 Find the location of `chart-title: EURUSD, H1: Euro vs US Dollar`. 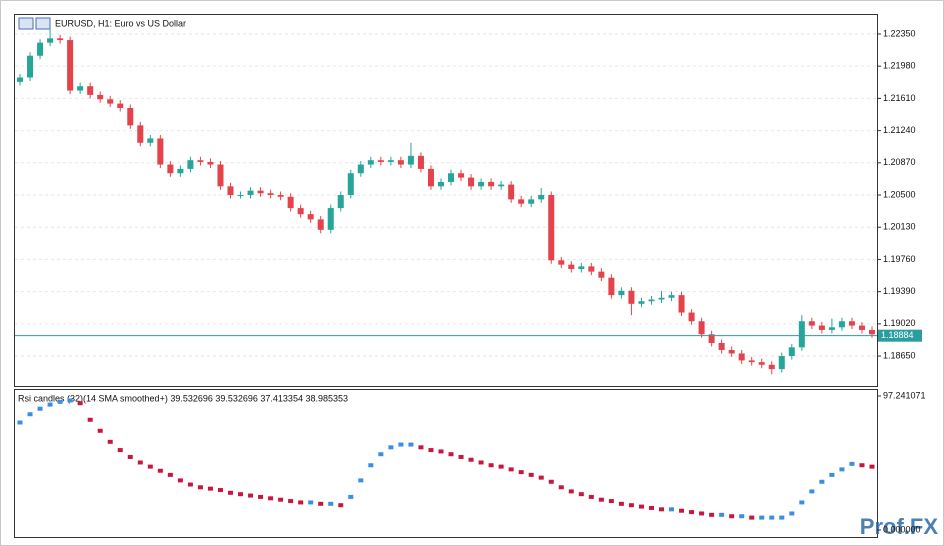

chart-title: EURUSD, H1: Euro vs US Dollar is located at coordinates (120, 23).